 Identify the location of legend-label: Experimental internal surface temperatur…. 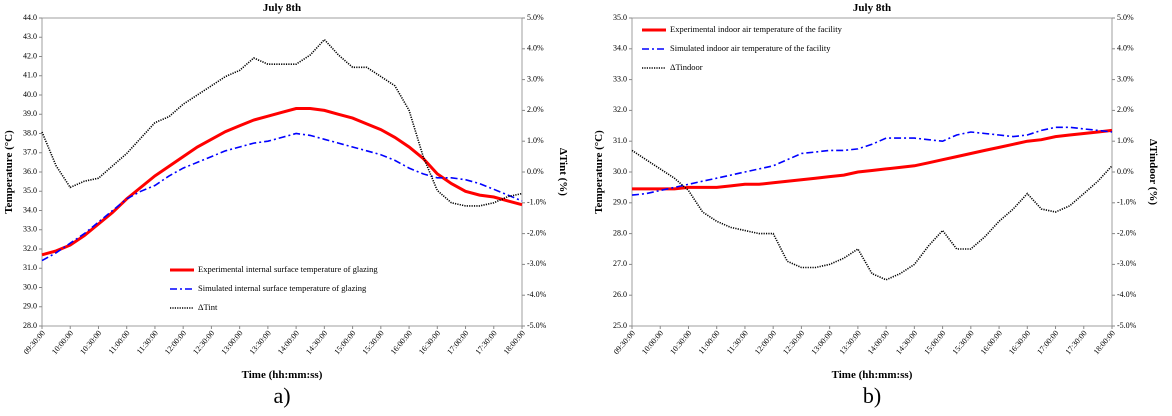
(288, 269).